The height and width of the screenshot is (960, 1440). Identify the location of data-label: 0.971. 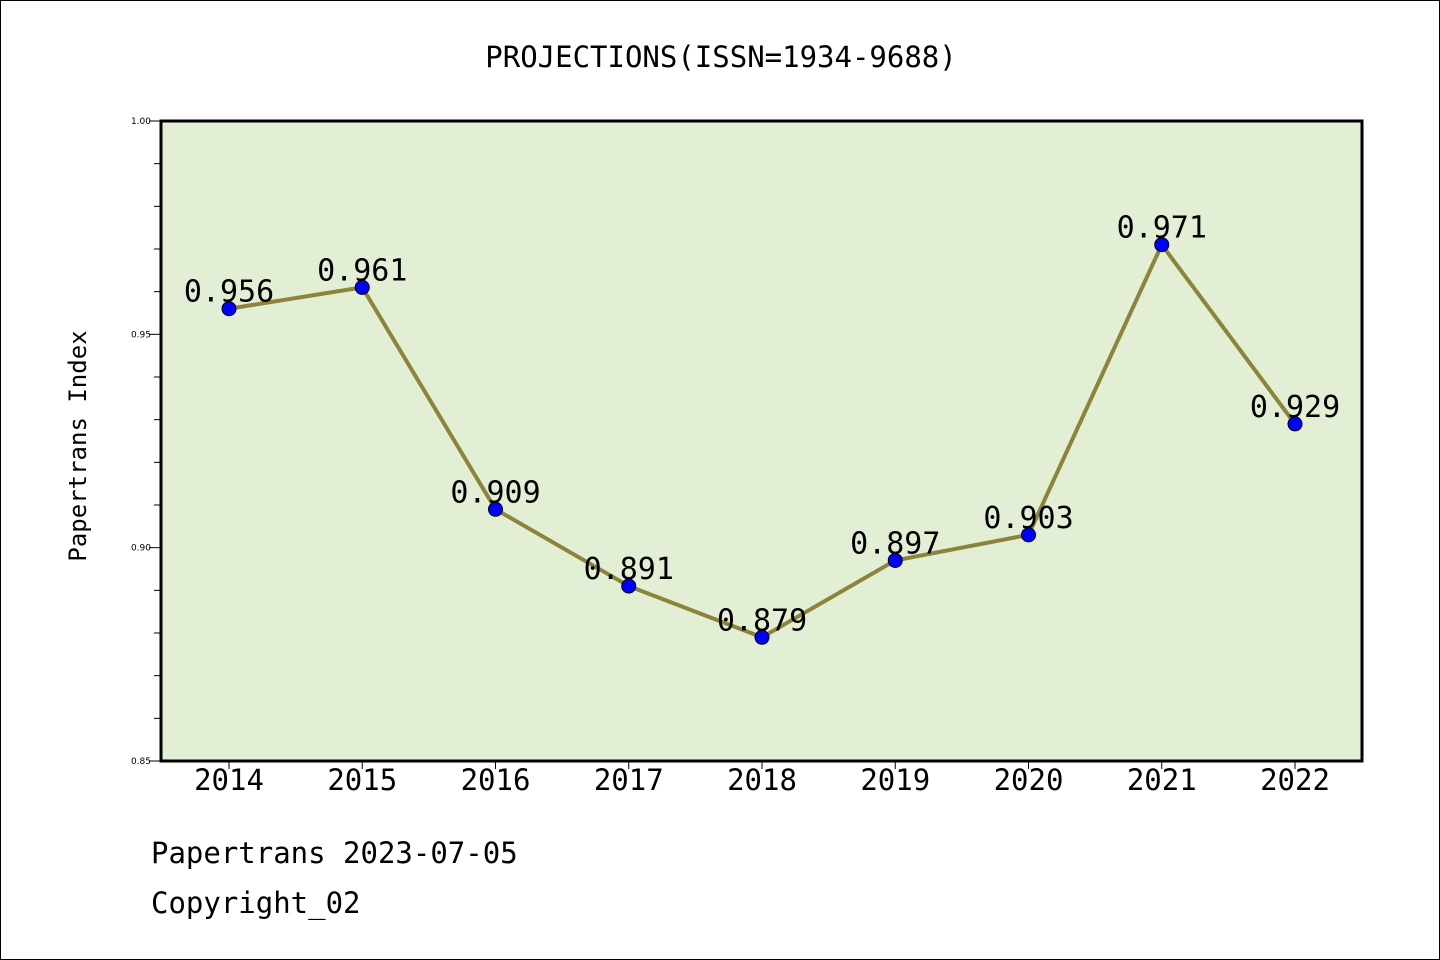
(1162, 228).